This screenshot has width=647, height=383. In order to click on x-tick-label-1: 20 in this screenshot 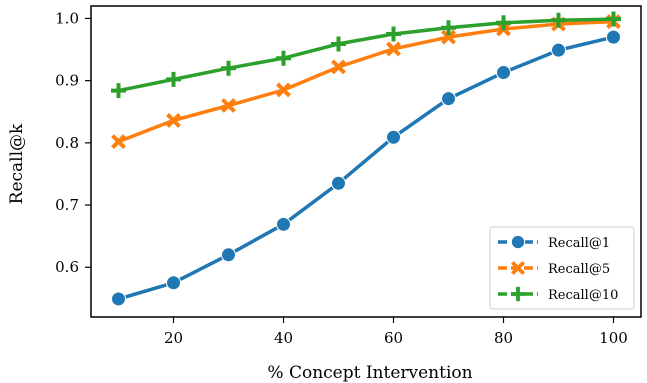, I will do `click(173, 338)`.